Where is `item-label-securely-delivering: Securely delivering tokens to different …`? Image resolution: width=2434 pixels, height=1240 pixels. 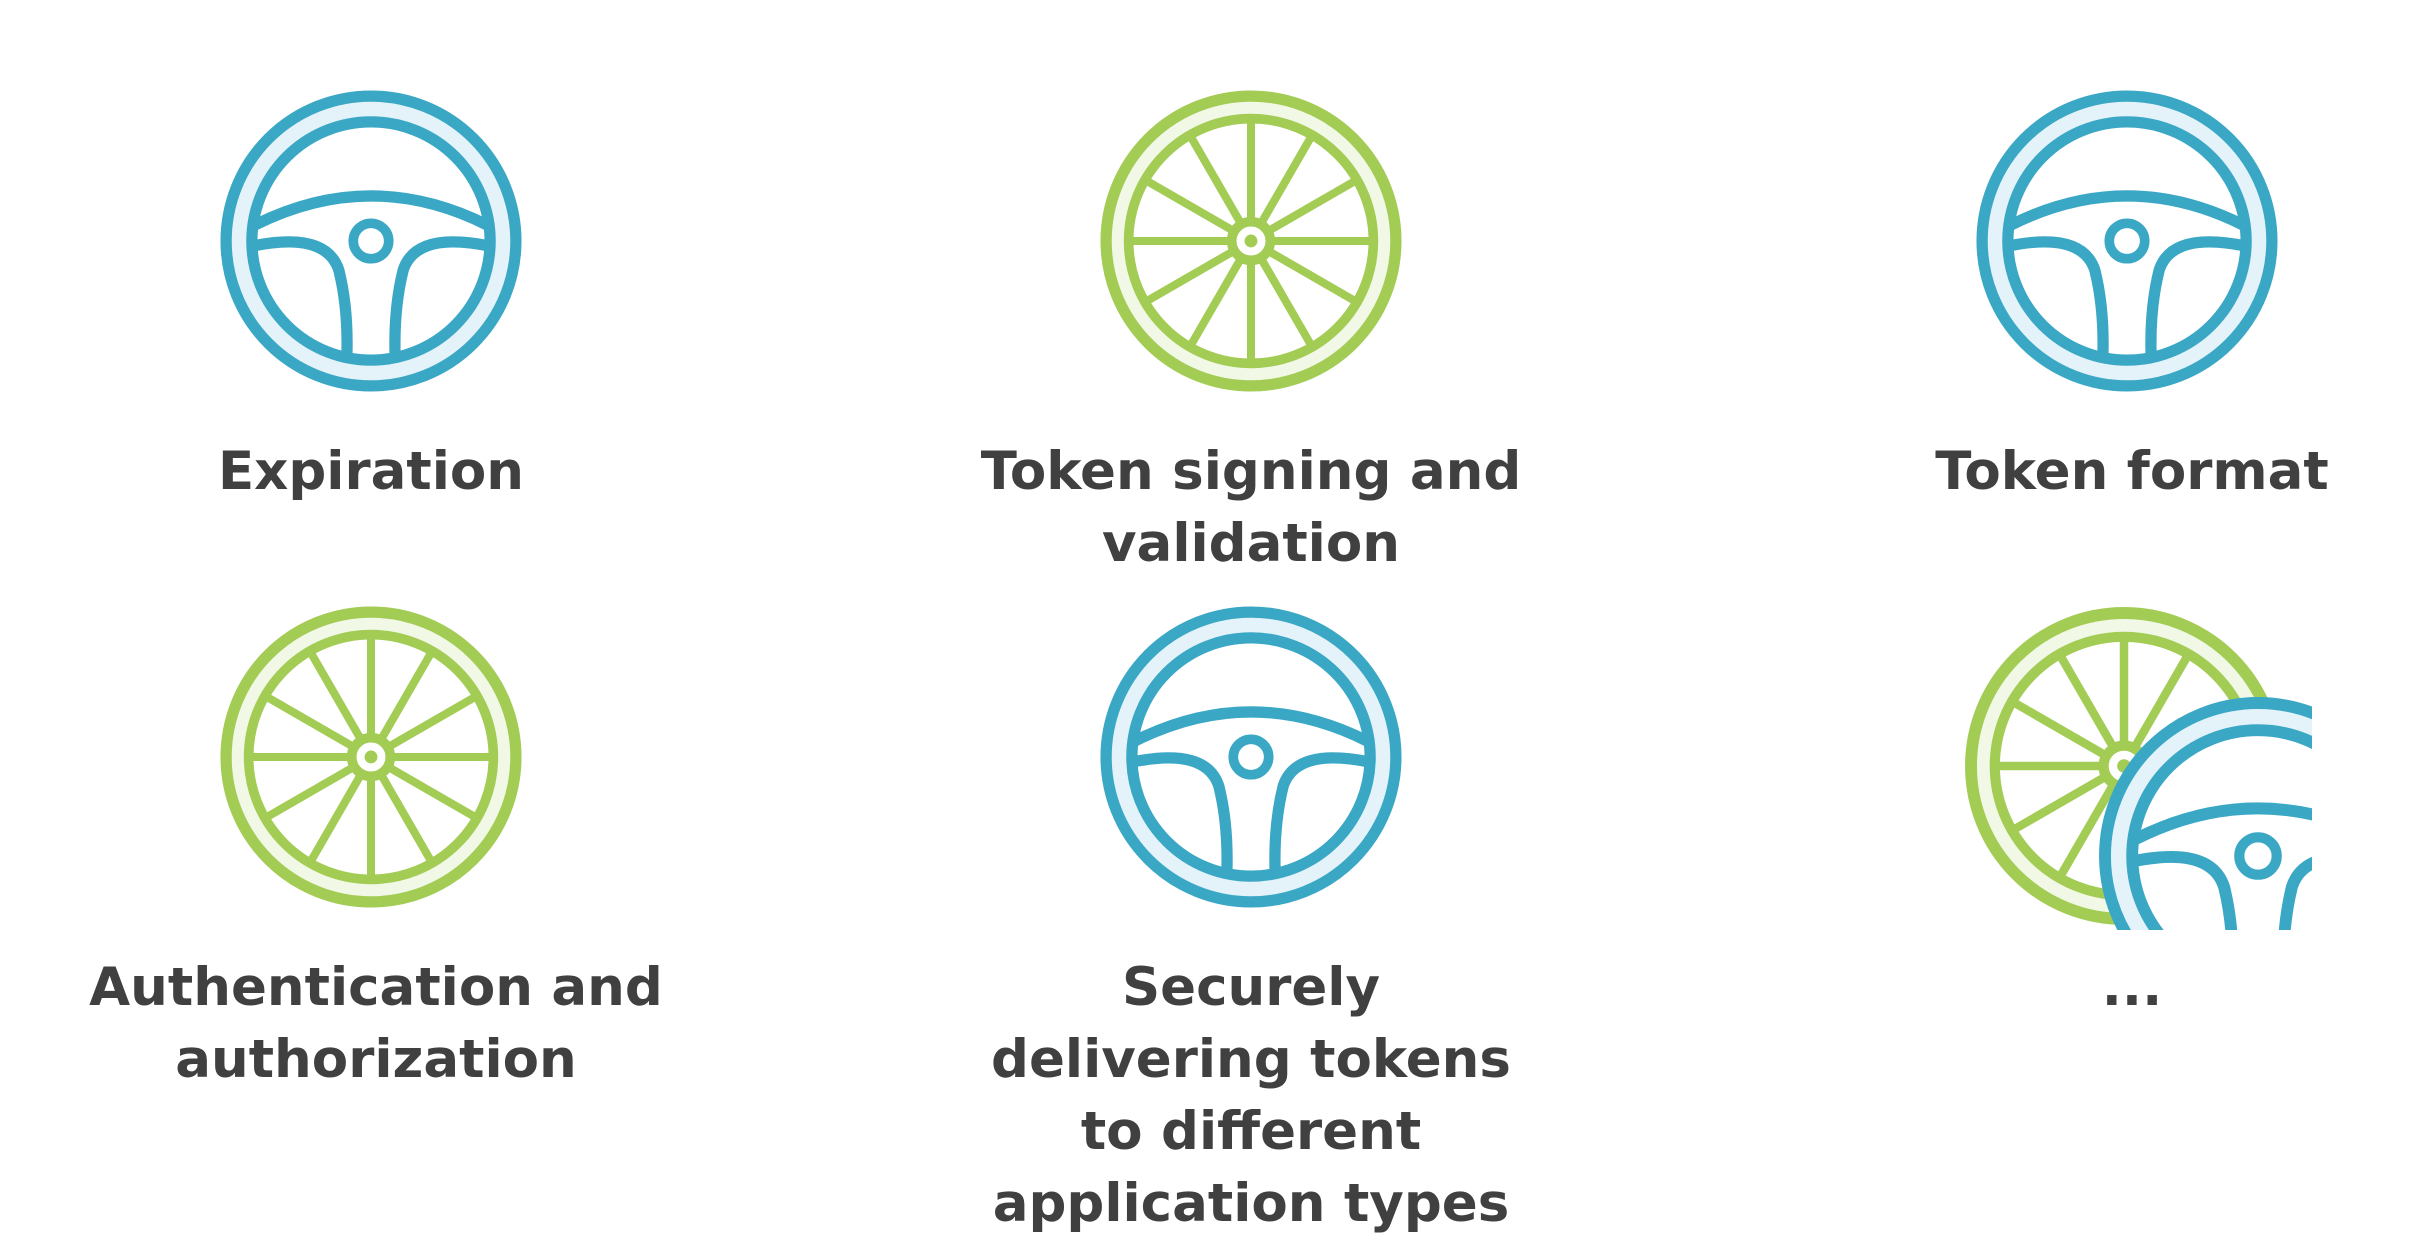
item-label-securely-delivering: Securely delivering tokens to different … is located at coordinates (1251, 1095).